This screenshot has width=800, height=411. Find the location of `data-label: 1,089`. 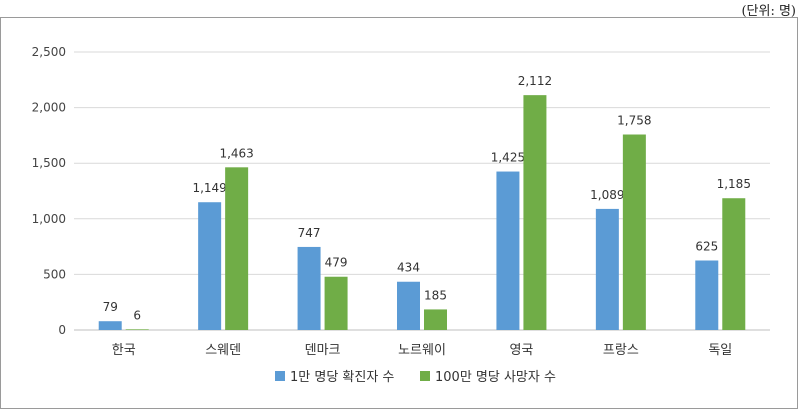

data-label: 1,089 is located at coordinates (607, 195).